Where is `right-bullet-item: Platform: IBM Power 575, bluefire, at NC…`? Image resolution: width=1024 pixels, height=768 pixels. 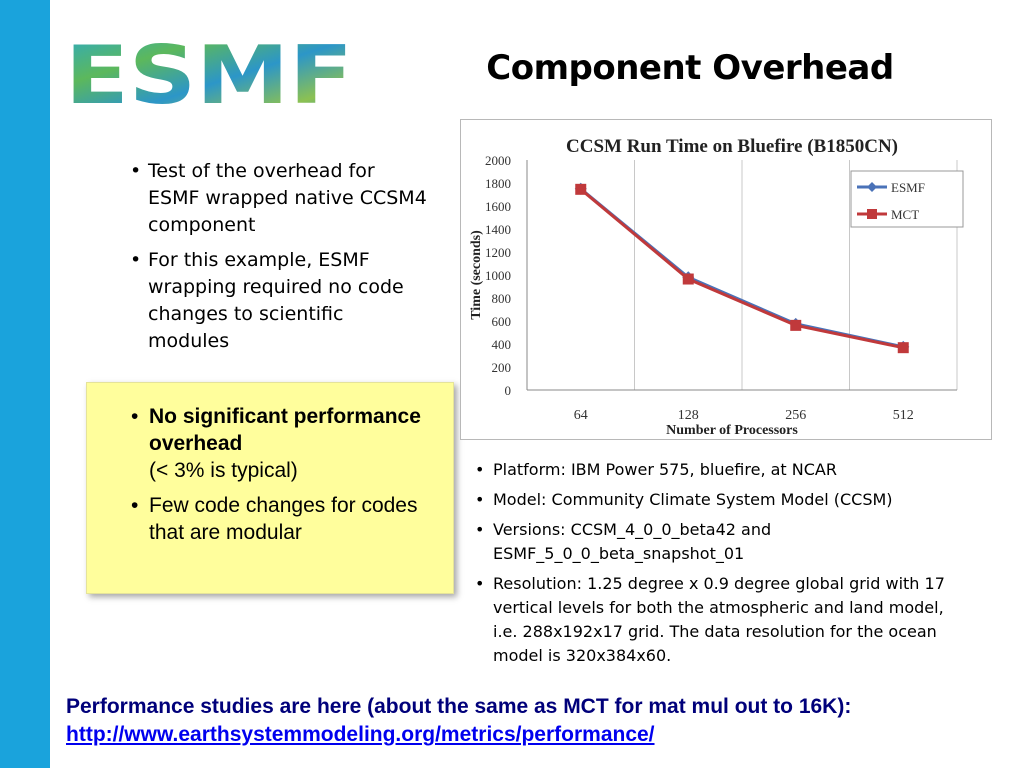 right-bullet-item: Platform: IBM Power 575, bluefire, at NC… is located at coordinates (723, 470).